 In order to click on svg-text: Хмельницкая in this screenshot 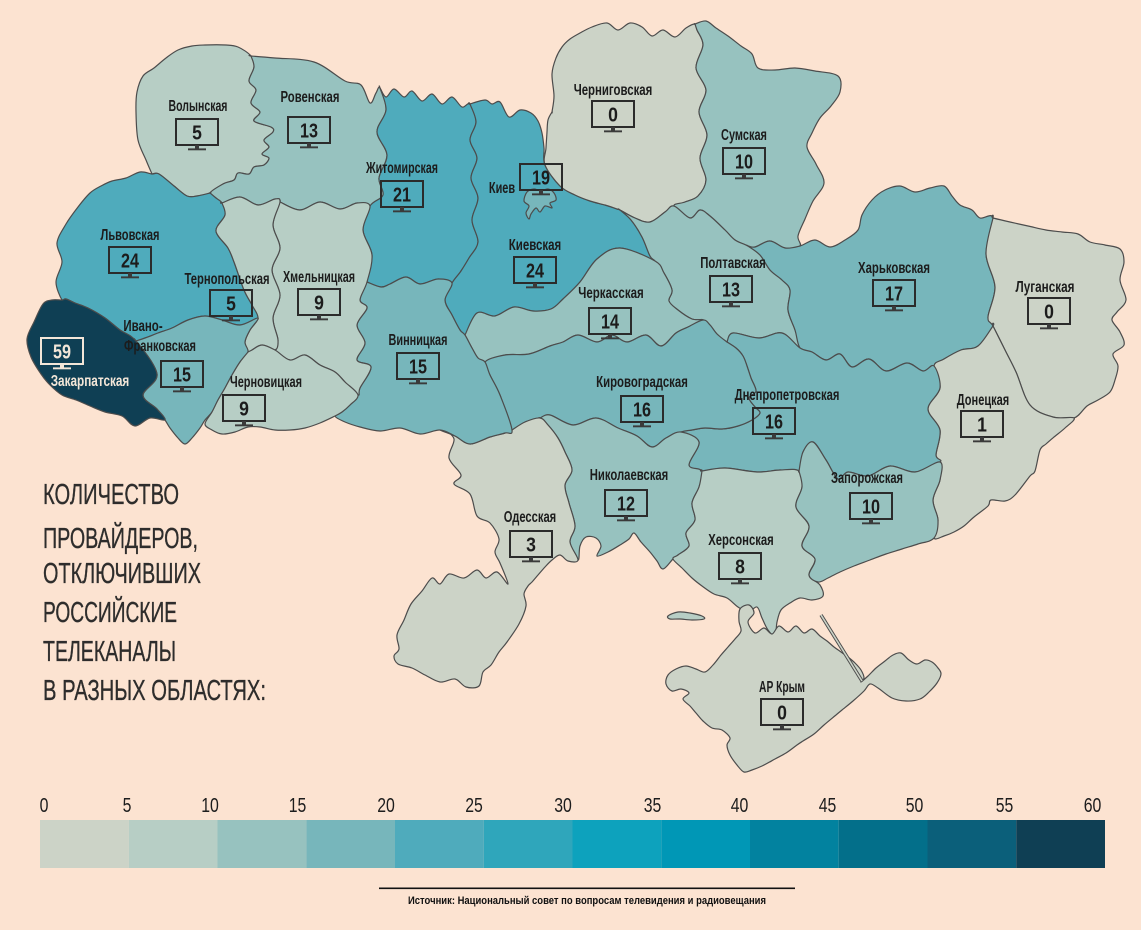, I will do `click(319, 277)`.